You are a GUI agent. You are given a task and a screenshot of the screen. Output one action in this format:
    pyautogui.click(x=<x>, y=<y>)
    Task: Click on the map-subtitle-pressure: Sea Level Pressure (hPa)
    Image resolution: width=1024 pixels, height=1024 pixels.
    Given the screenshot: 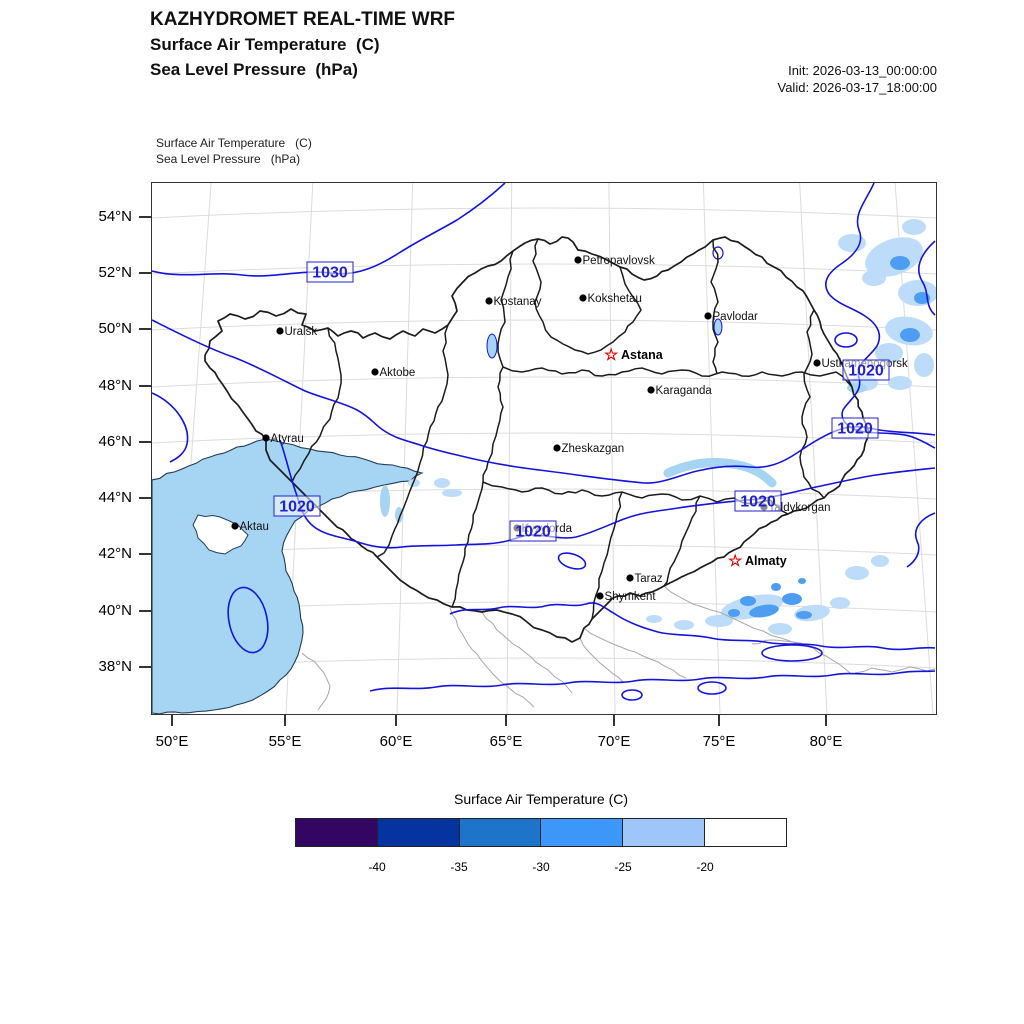 What is the action you would take?
    pyautogui.click(x=228, y=159)
    